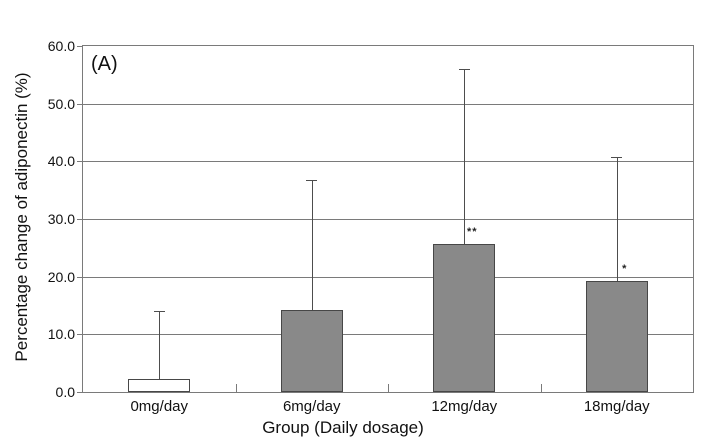 Image resolution: width=710 pixels, height=447 pixels. What do you see at coordinates (312, 245) in the screenshot?
I see `error-bar-6mg/day` at bounding box center [312, 245].